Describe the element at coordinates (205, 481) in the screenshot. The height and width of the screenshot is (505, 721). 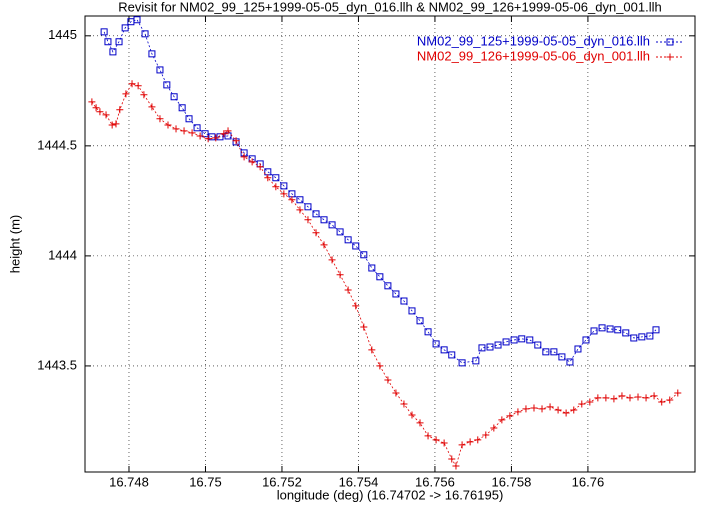
I see `x-tick-label: 16.75` at that location.